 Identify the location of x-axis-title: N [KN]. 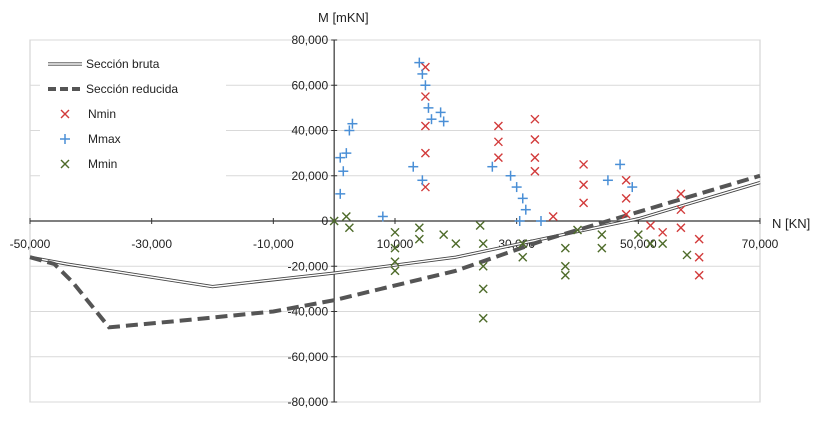
(791, 223).